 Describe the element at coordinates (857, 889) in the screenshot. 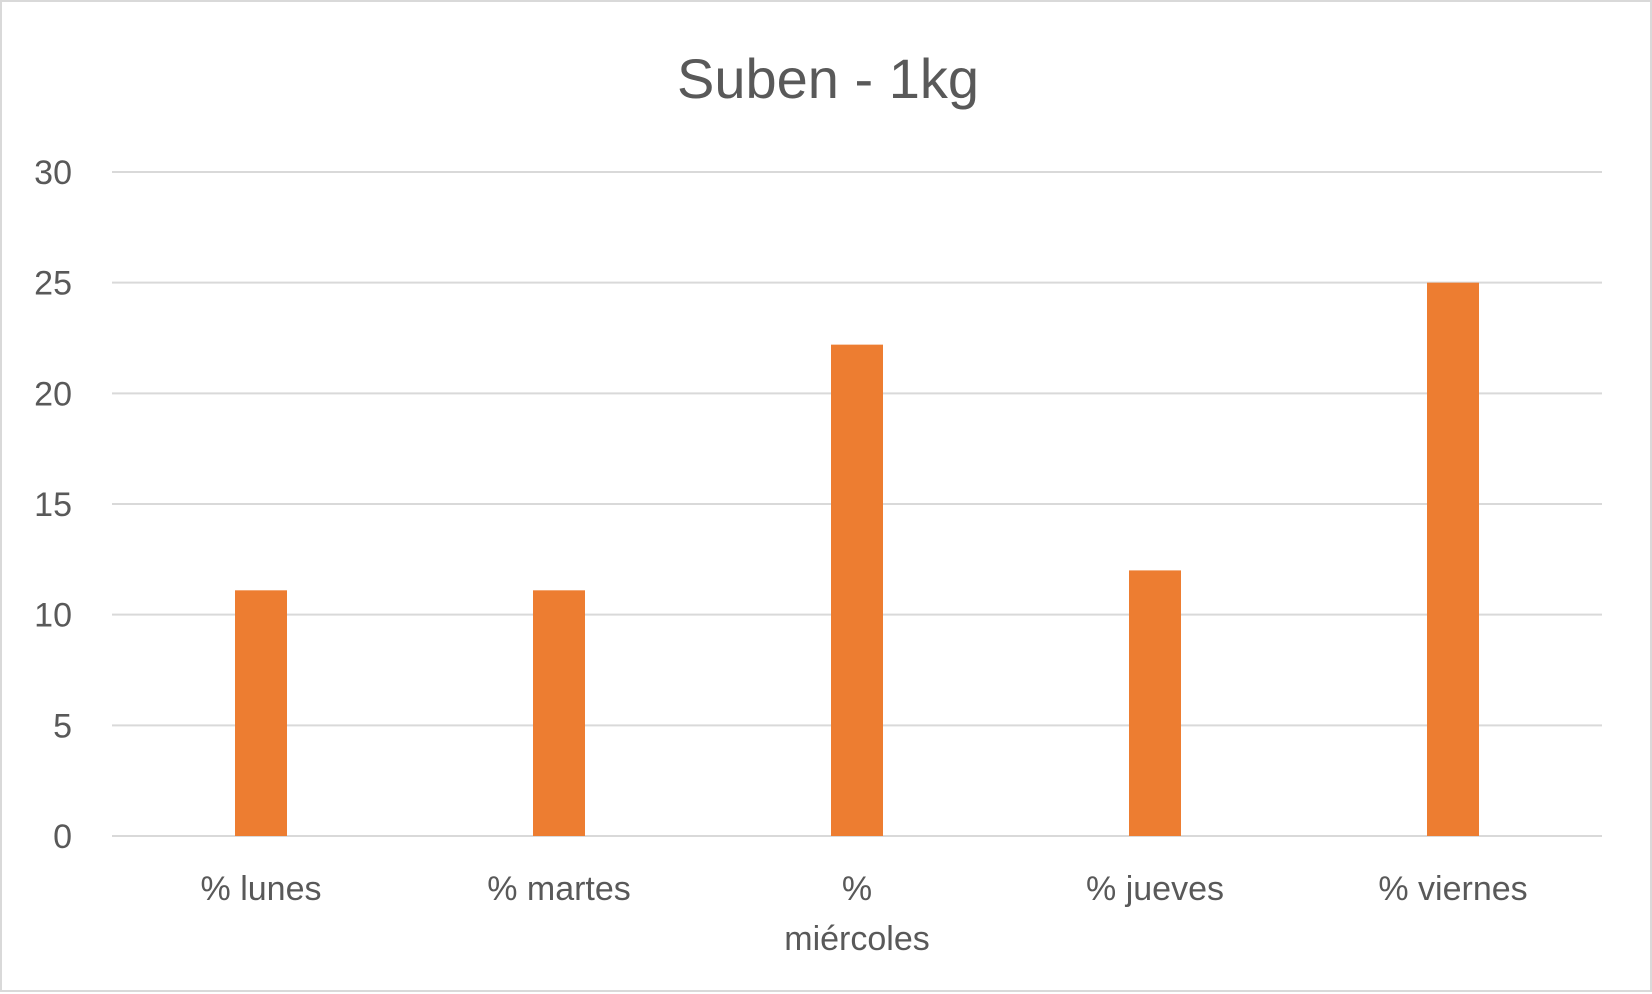

I see `x-category-label-line: %` at that location.